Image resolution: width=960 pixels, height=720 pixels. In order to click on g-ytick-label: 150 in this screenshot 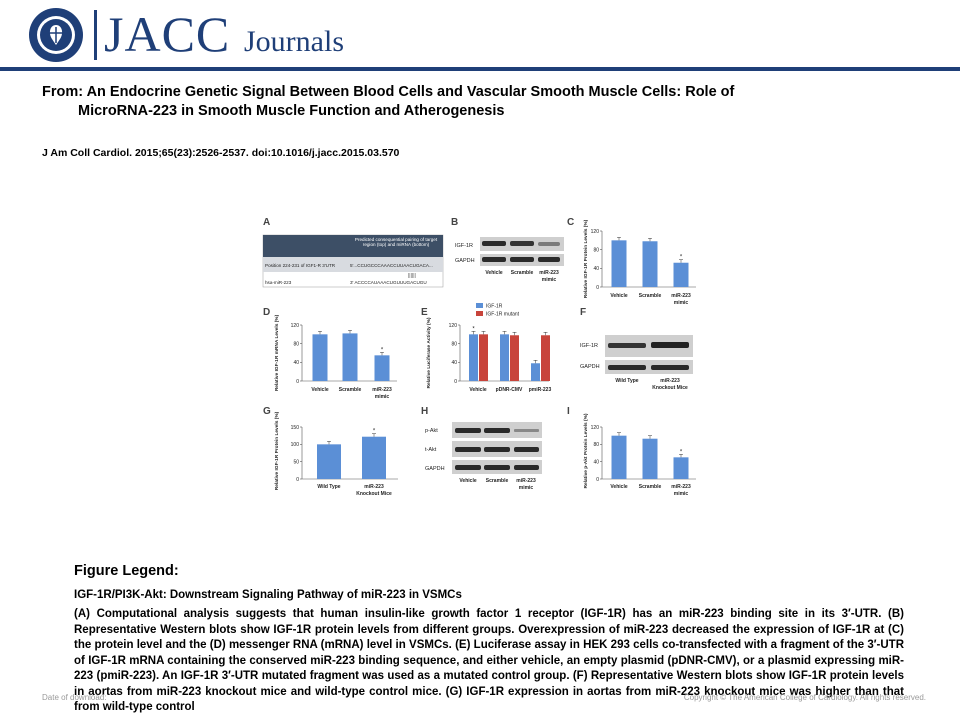, I will do `click(295, 428)`.